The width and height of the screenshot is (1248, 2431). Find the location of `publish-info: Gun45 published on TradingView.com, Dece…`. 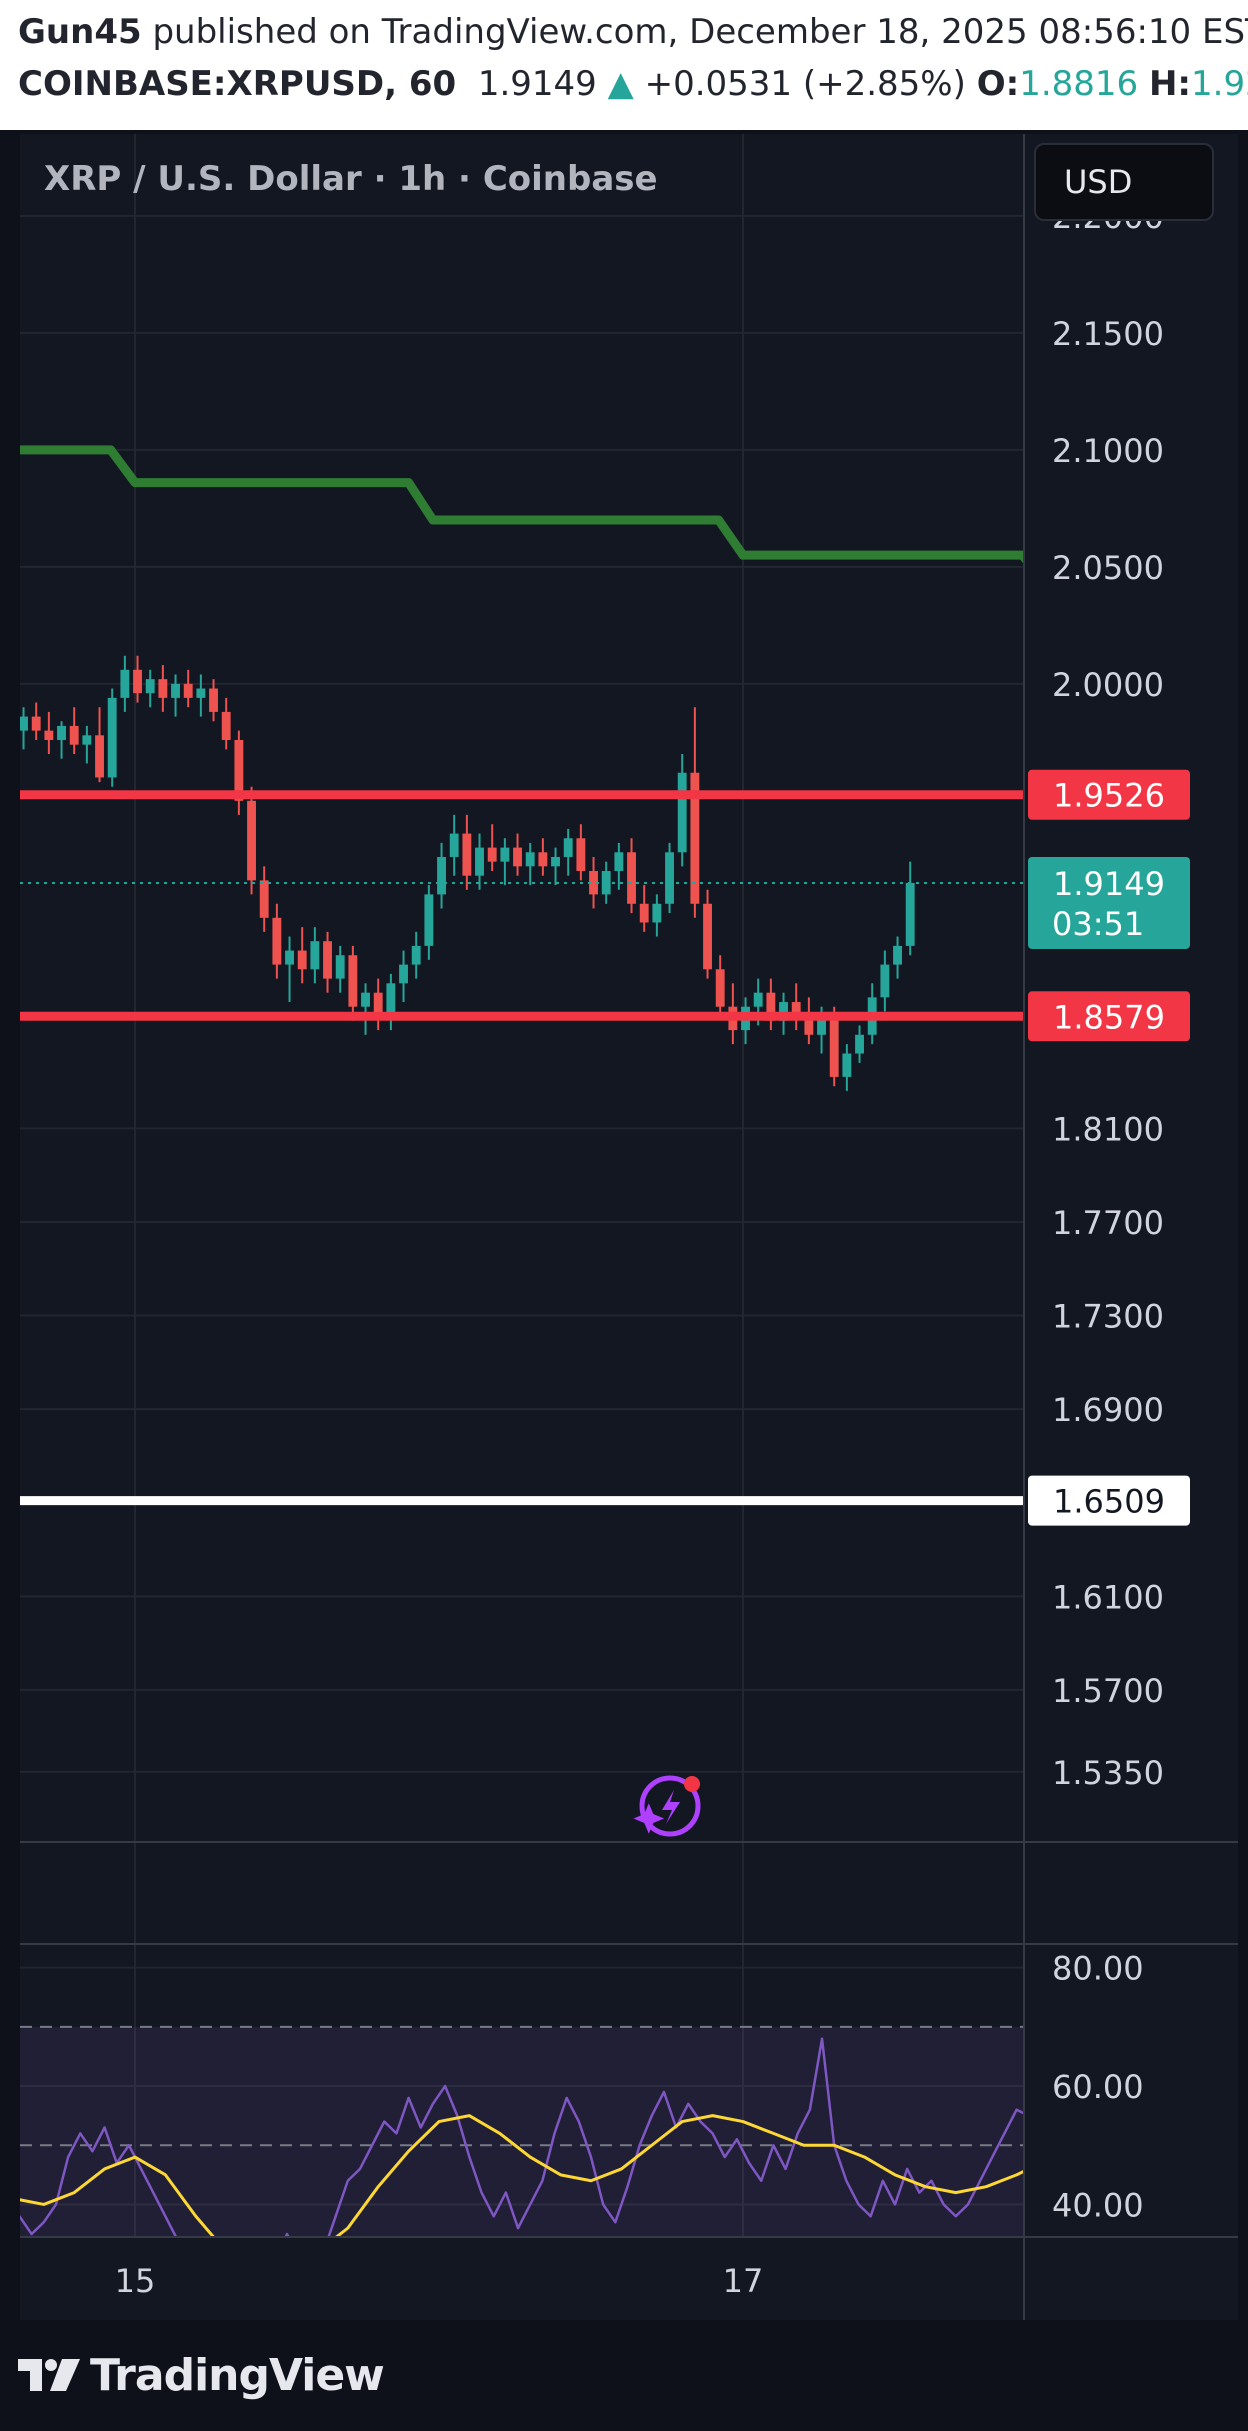

publish-info: Gun45 published on TradingView.com, Dece… is located at coordinates (633, 32).